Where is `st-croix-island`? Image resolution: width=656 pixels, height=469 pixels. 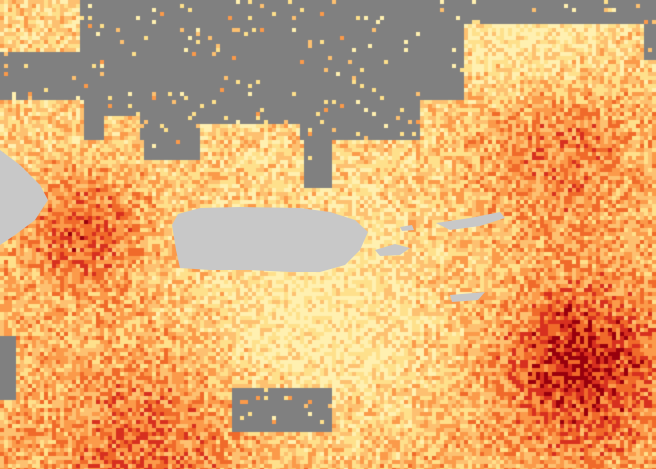
st-croix-island is located at coordinates (467, 297).